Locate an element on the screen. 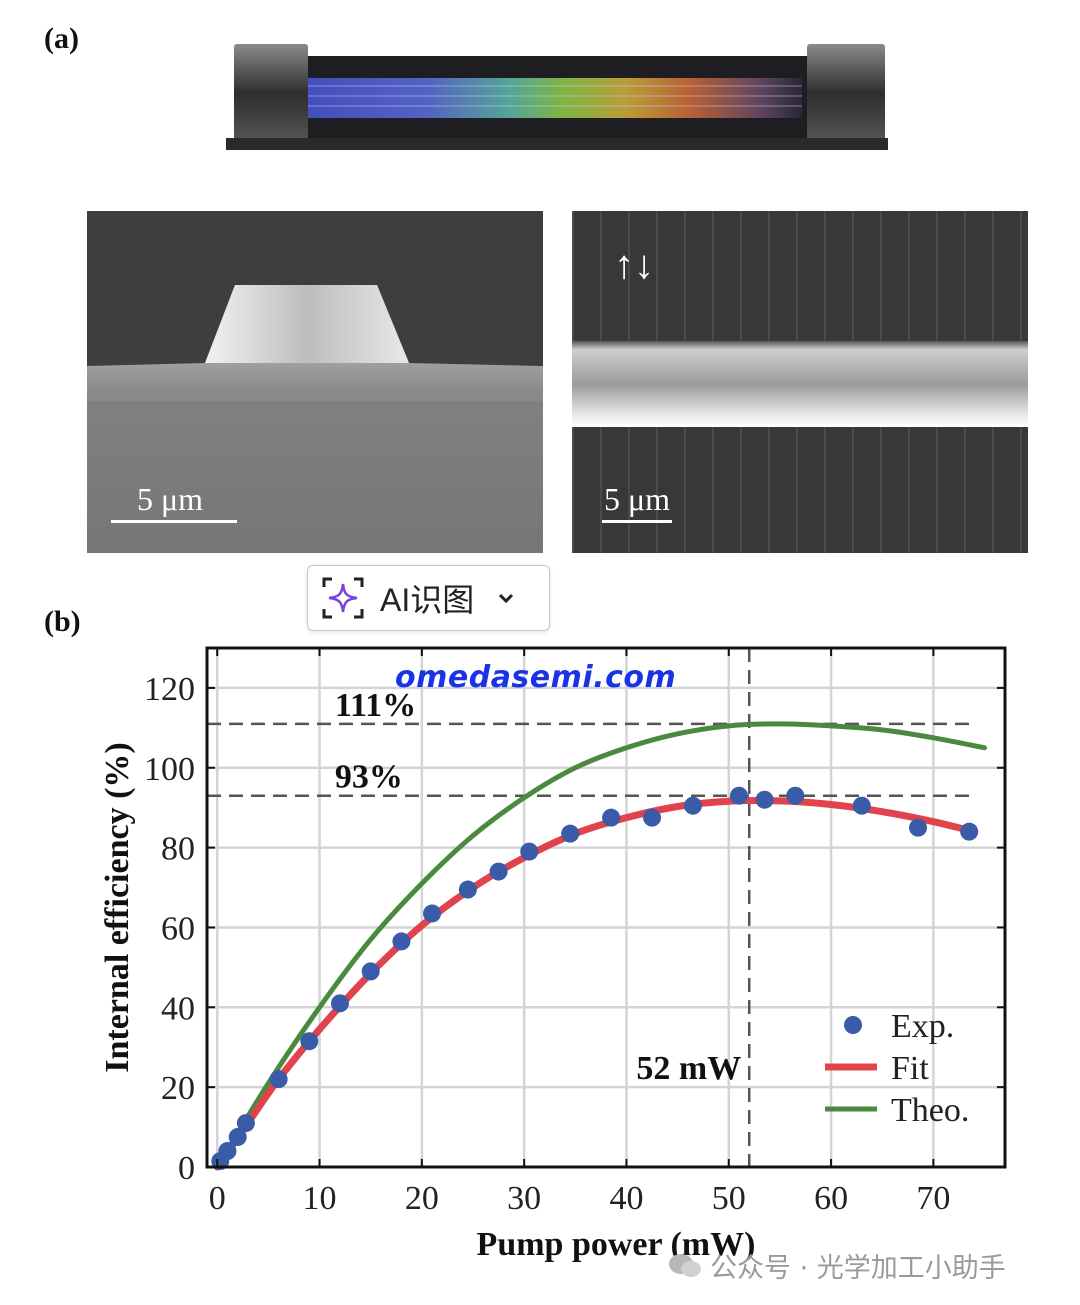  hline-label: 93% is located at coordinates (369, 777).